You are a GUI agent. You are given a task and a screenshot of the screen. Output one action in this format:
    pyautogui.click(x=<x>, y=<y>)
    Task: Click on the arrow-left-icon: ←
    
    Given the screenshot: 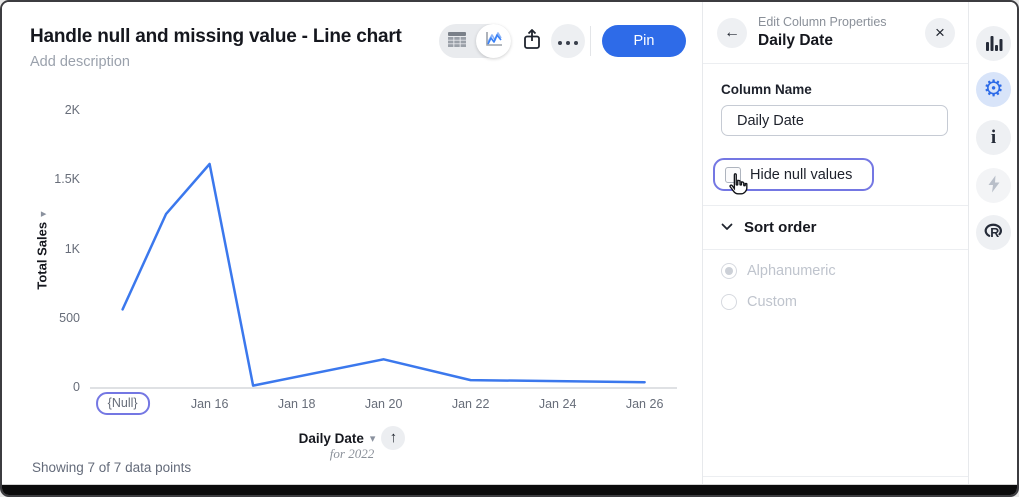 What is the action you would take?
    pyautogui.click(x=732, y=32)
    